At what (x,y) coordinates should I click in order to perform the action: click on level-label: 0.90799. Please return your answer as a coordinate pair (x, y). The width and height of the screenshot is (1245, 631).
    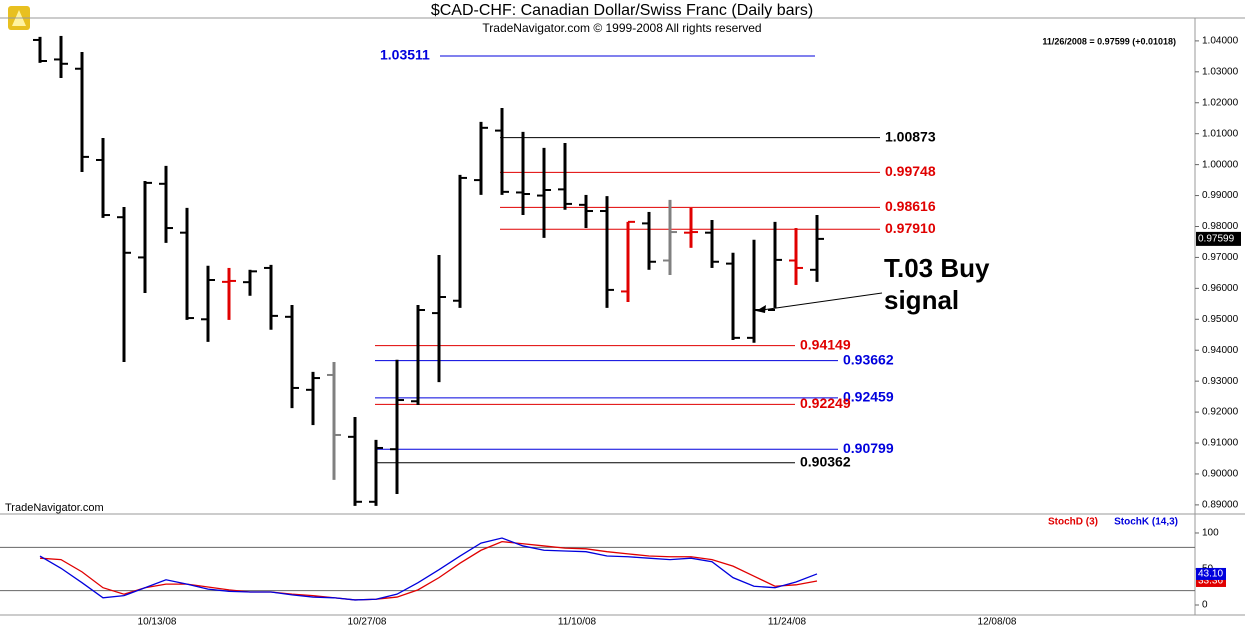
    Looking at the image, I should click on (868, 448).